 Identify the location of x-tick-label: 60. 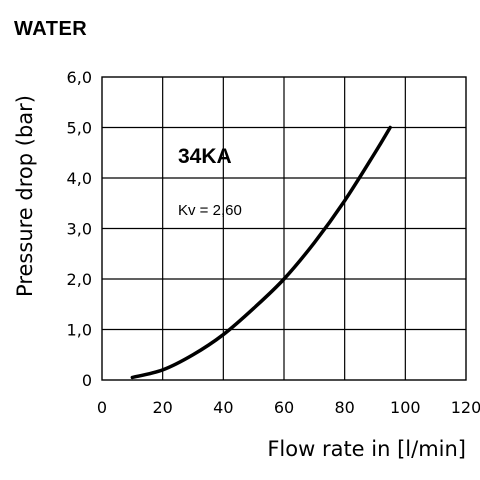
(284, 407).